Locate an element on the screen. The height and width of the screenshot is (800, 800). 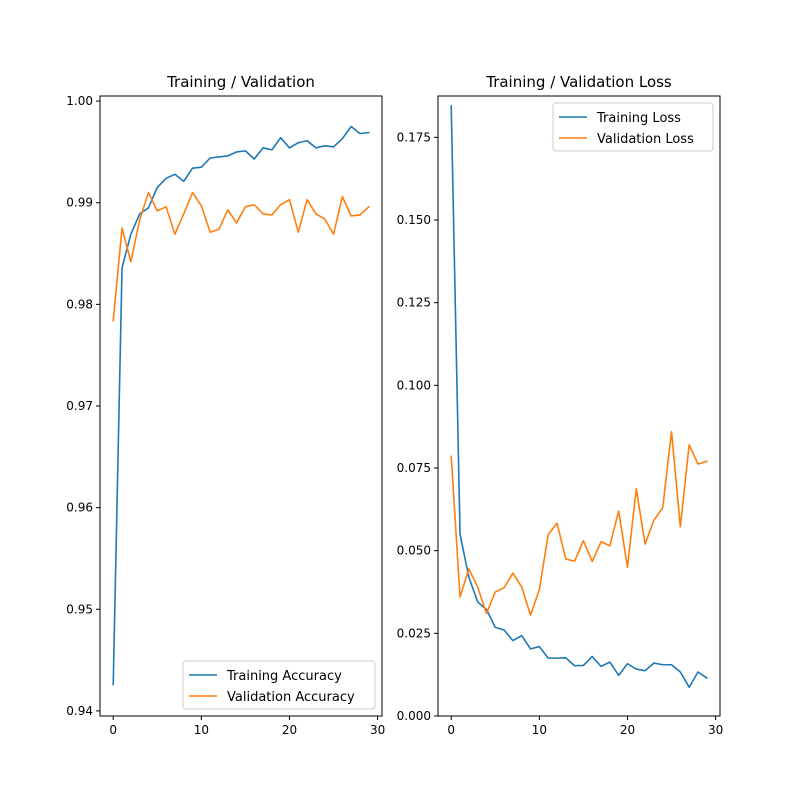
accuracy-legend-label: Training Accuracy is located at coordinates (284, 676).